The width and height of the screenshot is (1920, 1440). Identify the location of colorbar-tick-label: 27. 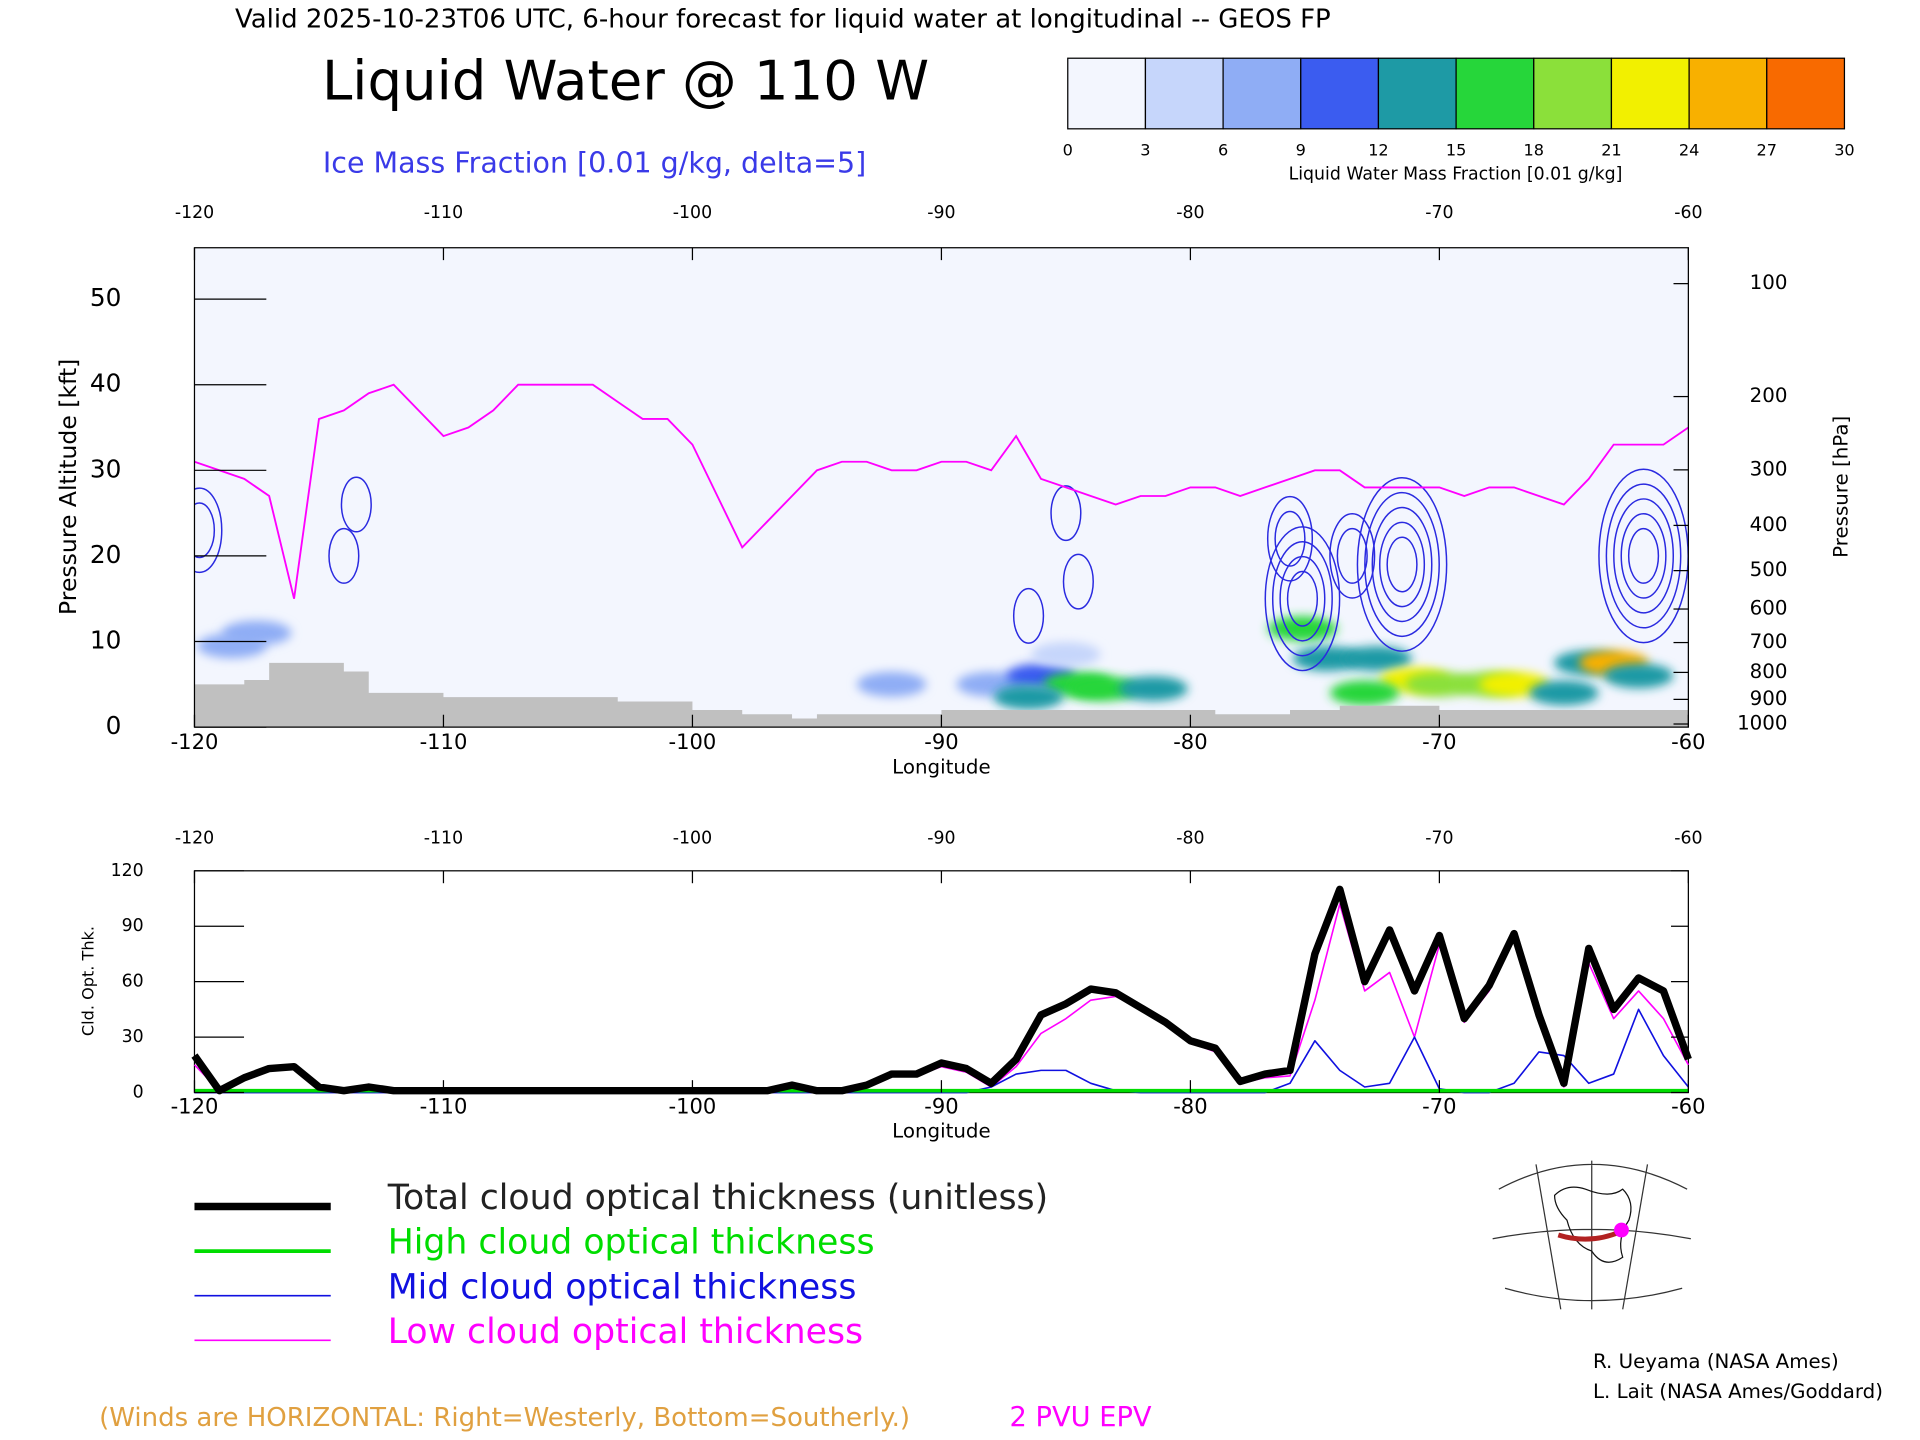
(1767, 150).